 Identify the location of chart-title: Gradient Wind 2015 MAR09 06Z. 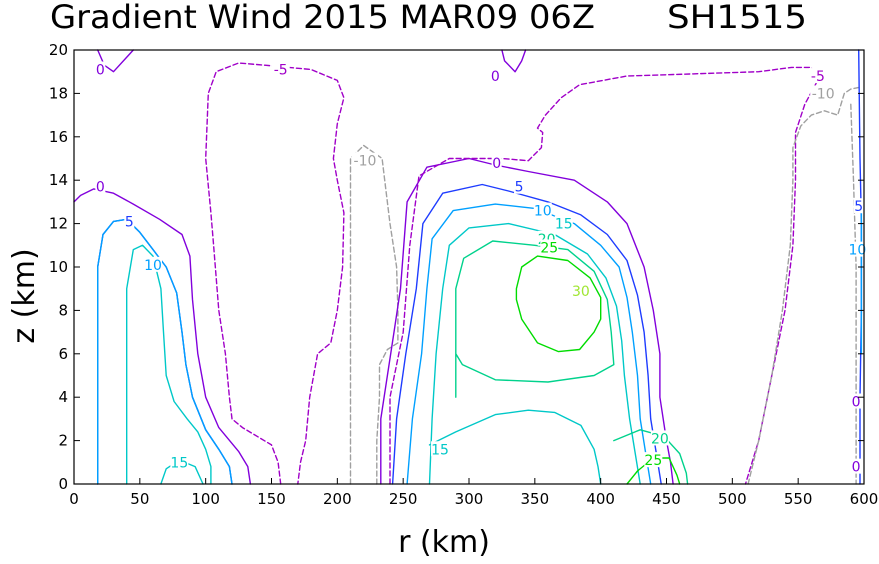
(322, 18).